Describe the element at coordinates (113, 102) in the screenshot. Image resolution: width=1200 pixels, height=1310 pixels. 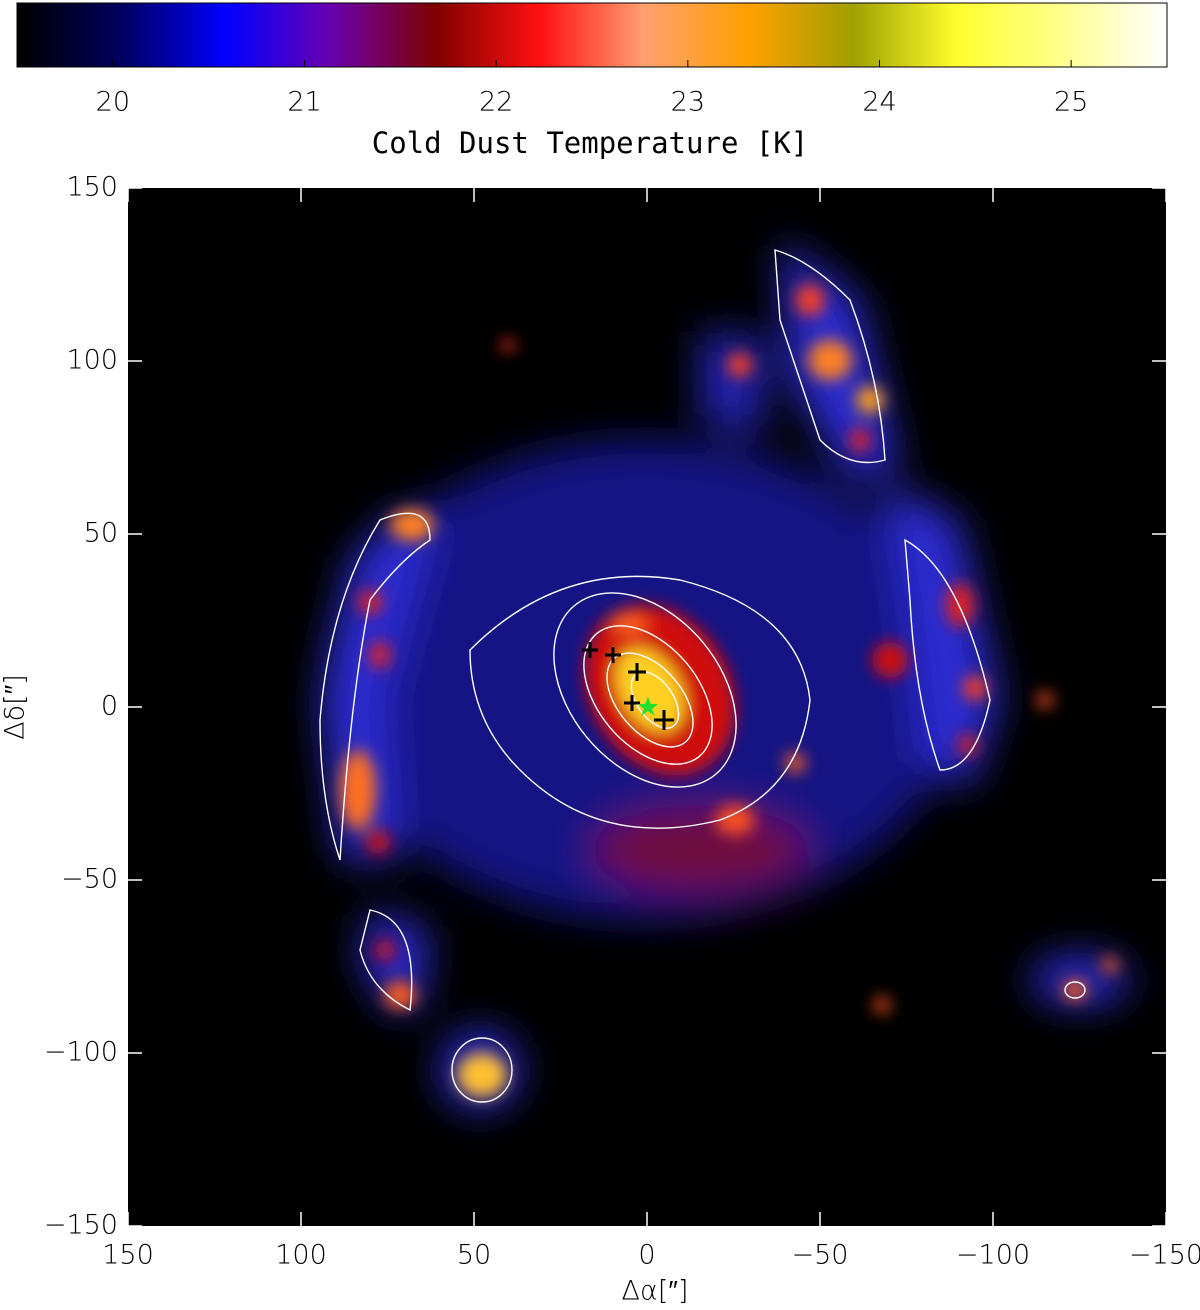
I see `colorbar-tick-label: 20` at that location.